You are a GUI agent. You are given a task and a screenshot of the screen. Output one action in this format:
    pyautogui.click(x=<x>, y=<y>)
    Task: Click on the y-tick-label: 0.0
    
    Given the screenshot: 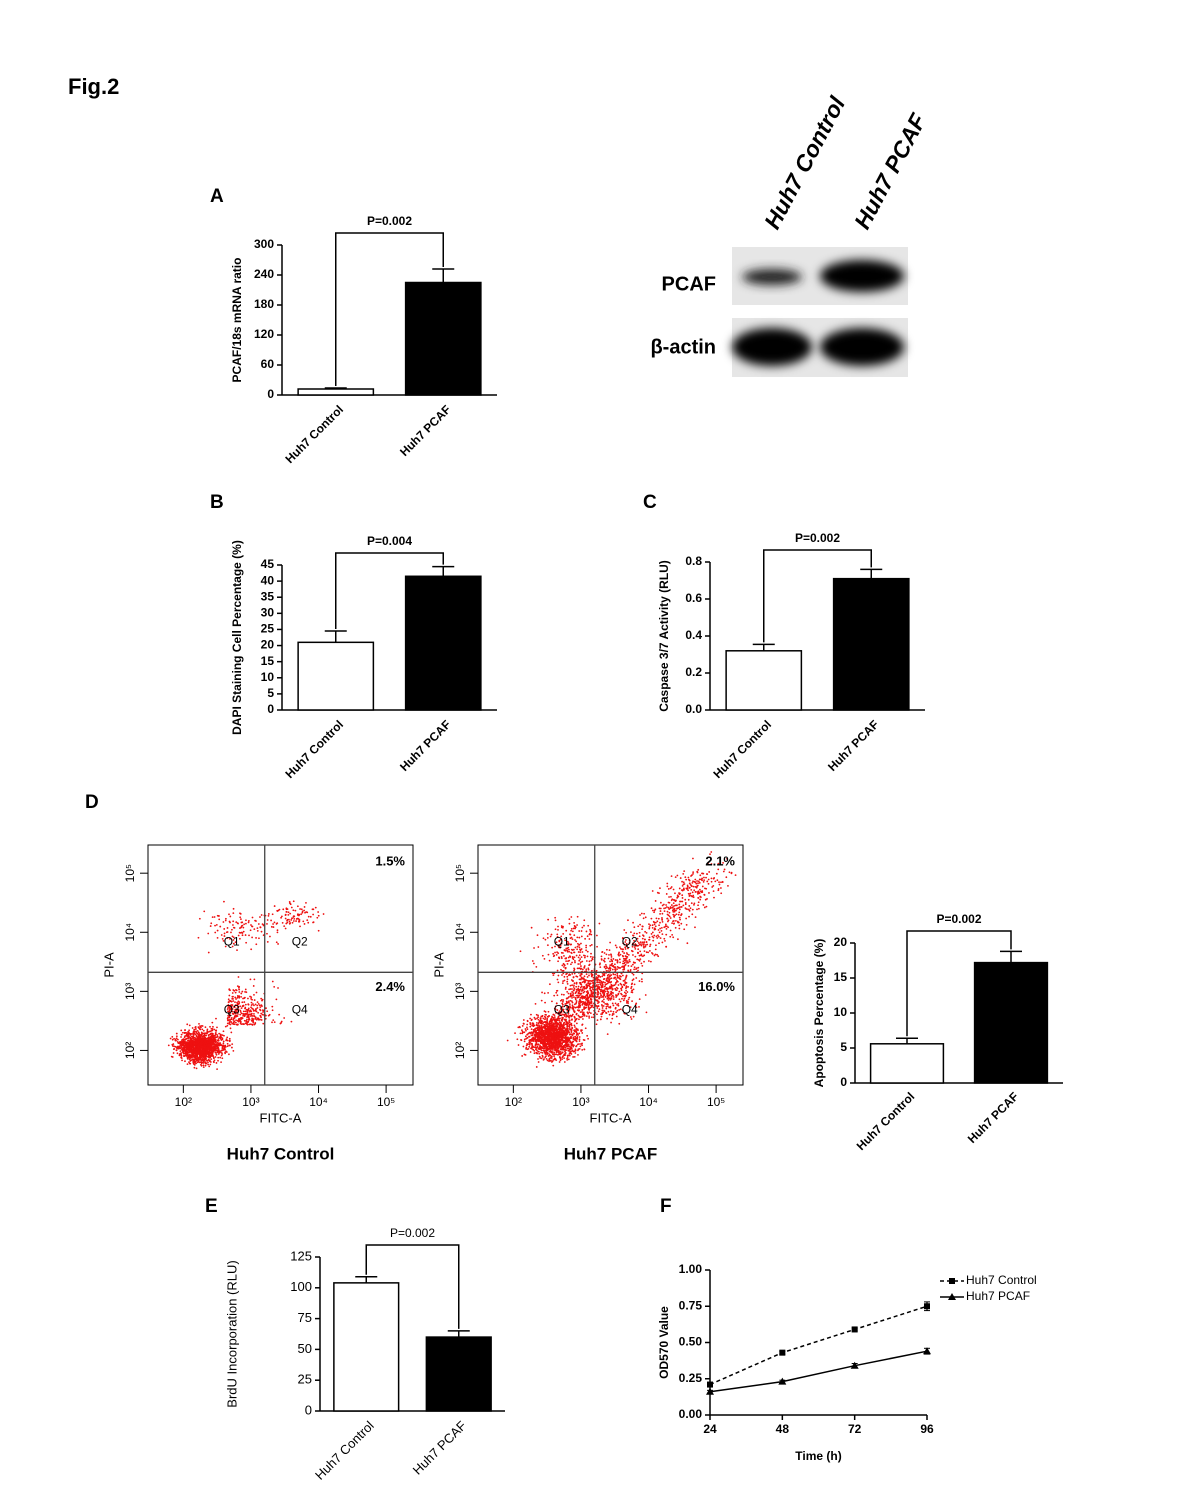 What is the action you would take?
    pyautogui.click(x=693, y=709)
    